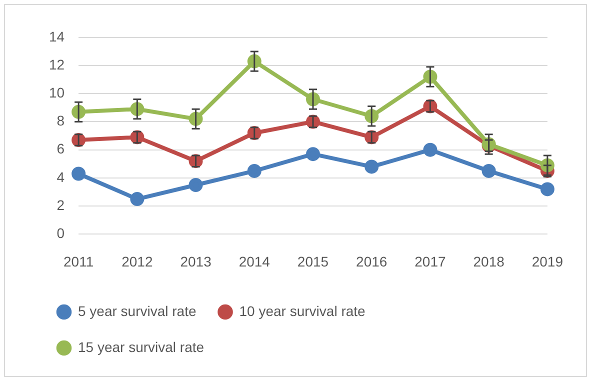  Describe the element at coordinates (60, 120) in the screenshot. I see `y-tick-label: 8` at that location.